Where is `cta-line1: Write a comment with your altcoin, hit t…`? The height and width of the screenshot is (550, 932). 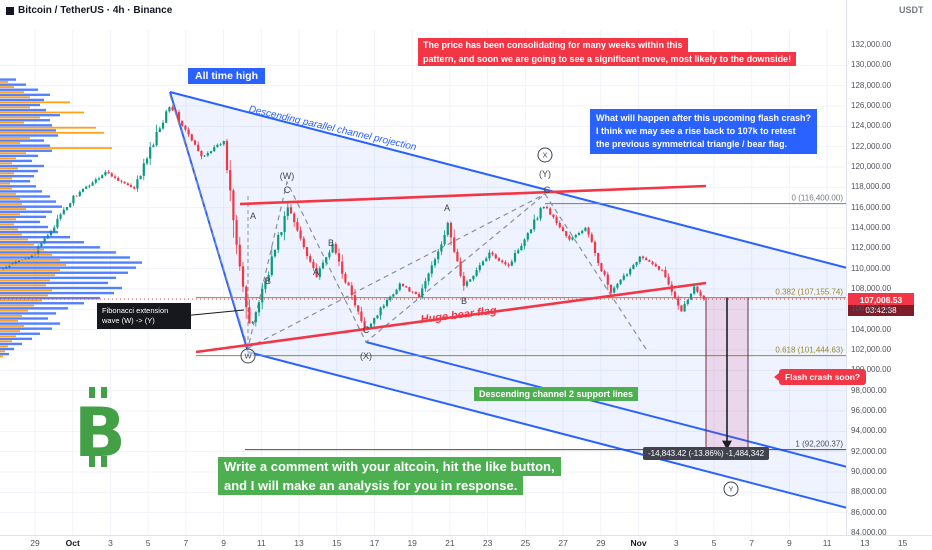
cta-line1: Write a comment with your altcoin, hit t… is located at coordinates (389, 466).